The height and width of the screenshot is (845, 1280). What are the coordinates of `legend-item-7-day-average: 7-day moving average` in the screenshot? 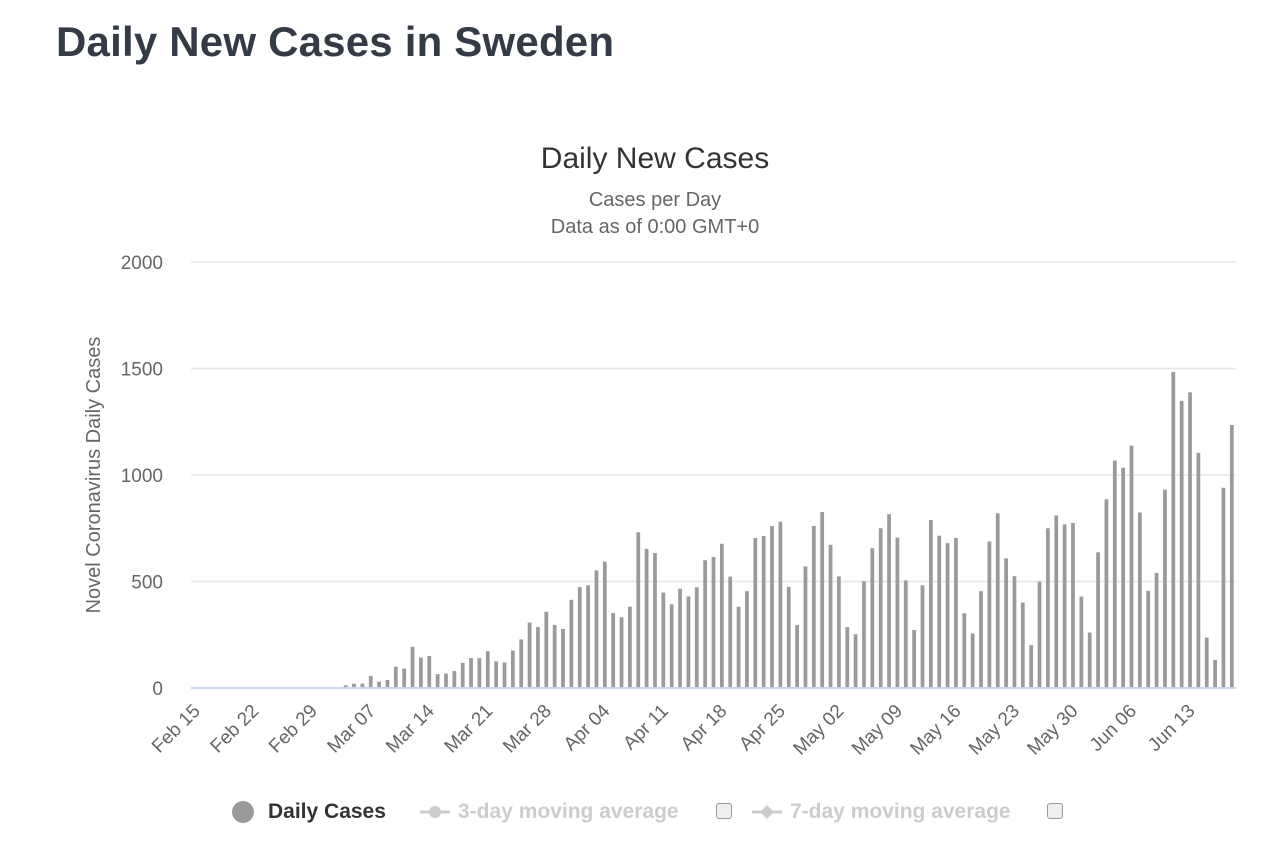 It's located at (881, 812).